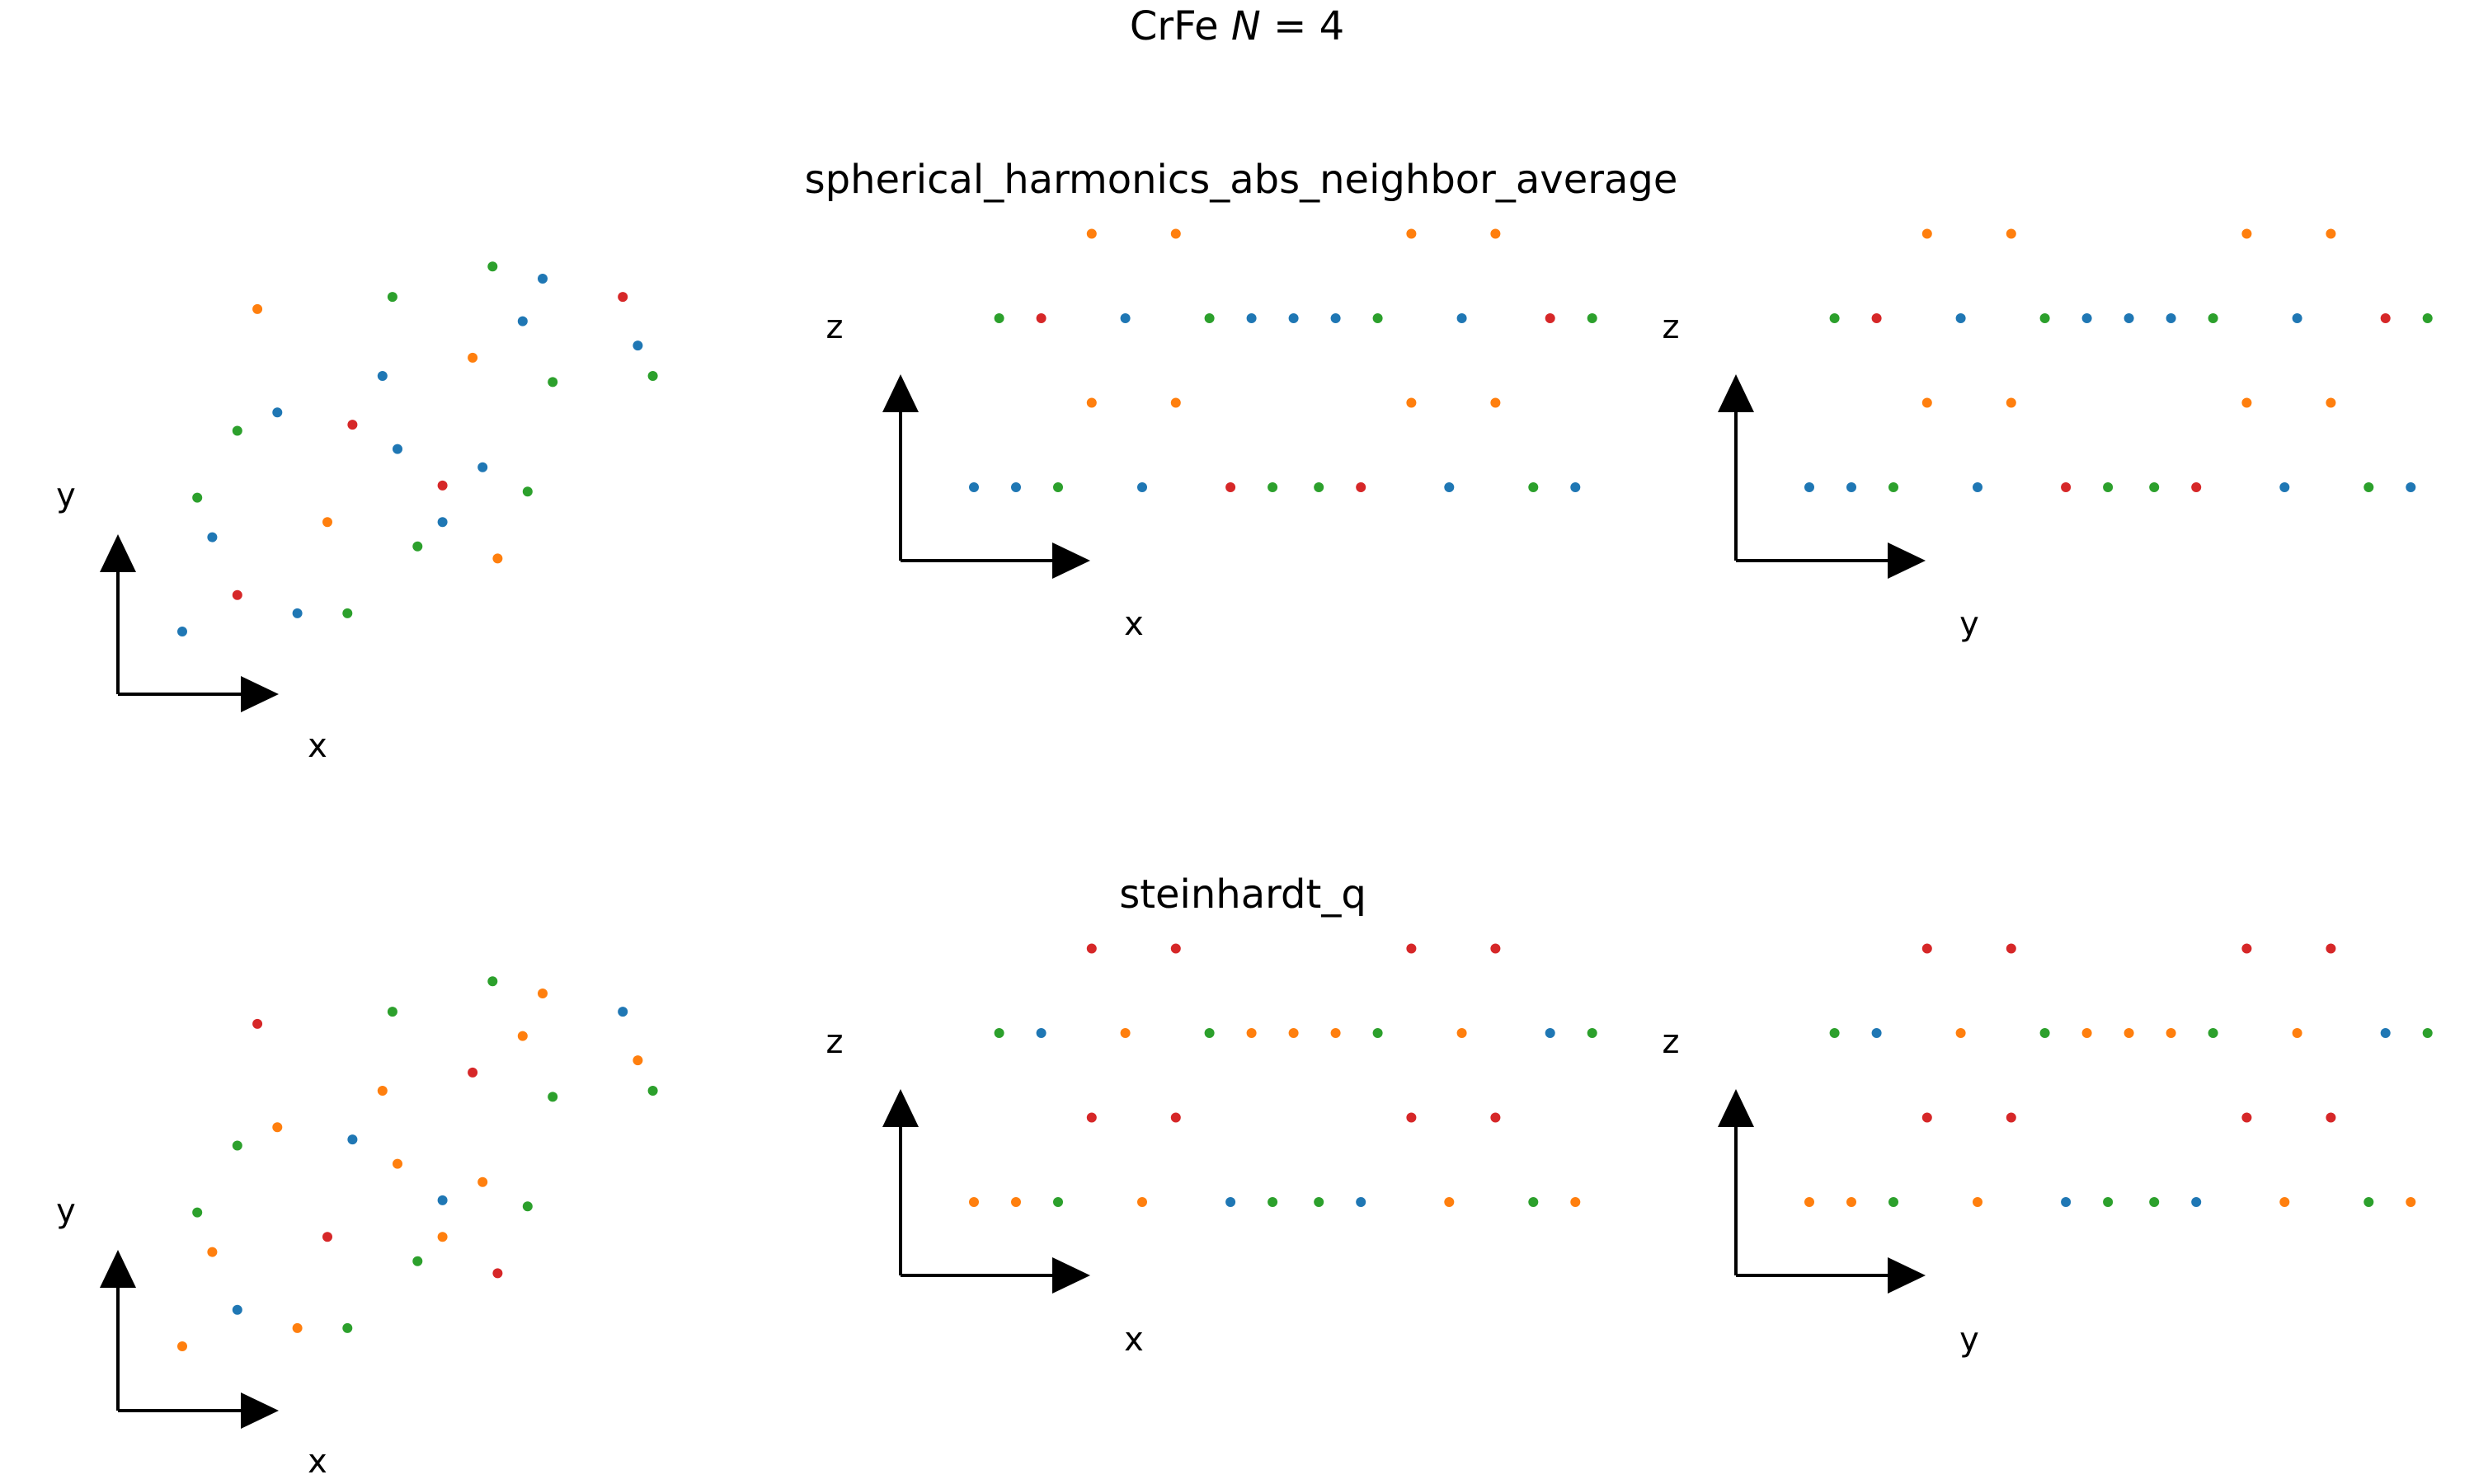 This screenshot has height=1484, width=2474. What do you see at coordinates (1211, 1151) in the screenshot?
I see `panel-xz-projection: x z` at bounding box center [1211, 1151].